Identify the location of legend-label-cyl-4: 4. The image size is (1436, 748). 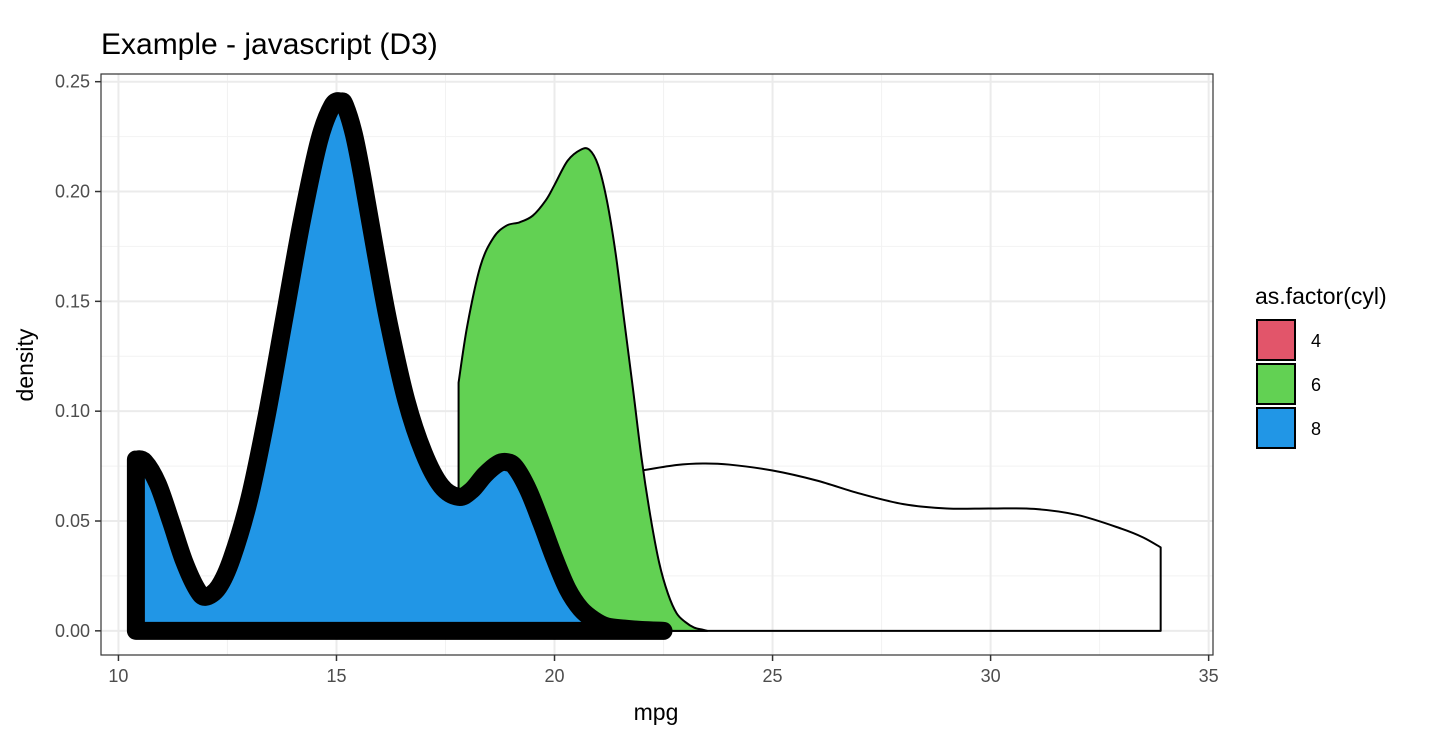
(1316, 341).